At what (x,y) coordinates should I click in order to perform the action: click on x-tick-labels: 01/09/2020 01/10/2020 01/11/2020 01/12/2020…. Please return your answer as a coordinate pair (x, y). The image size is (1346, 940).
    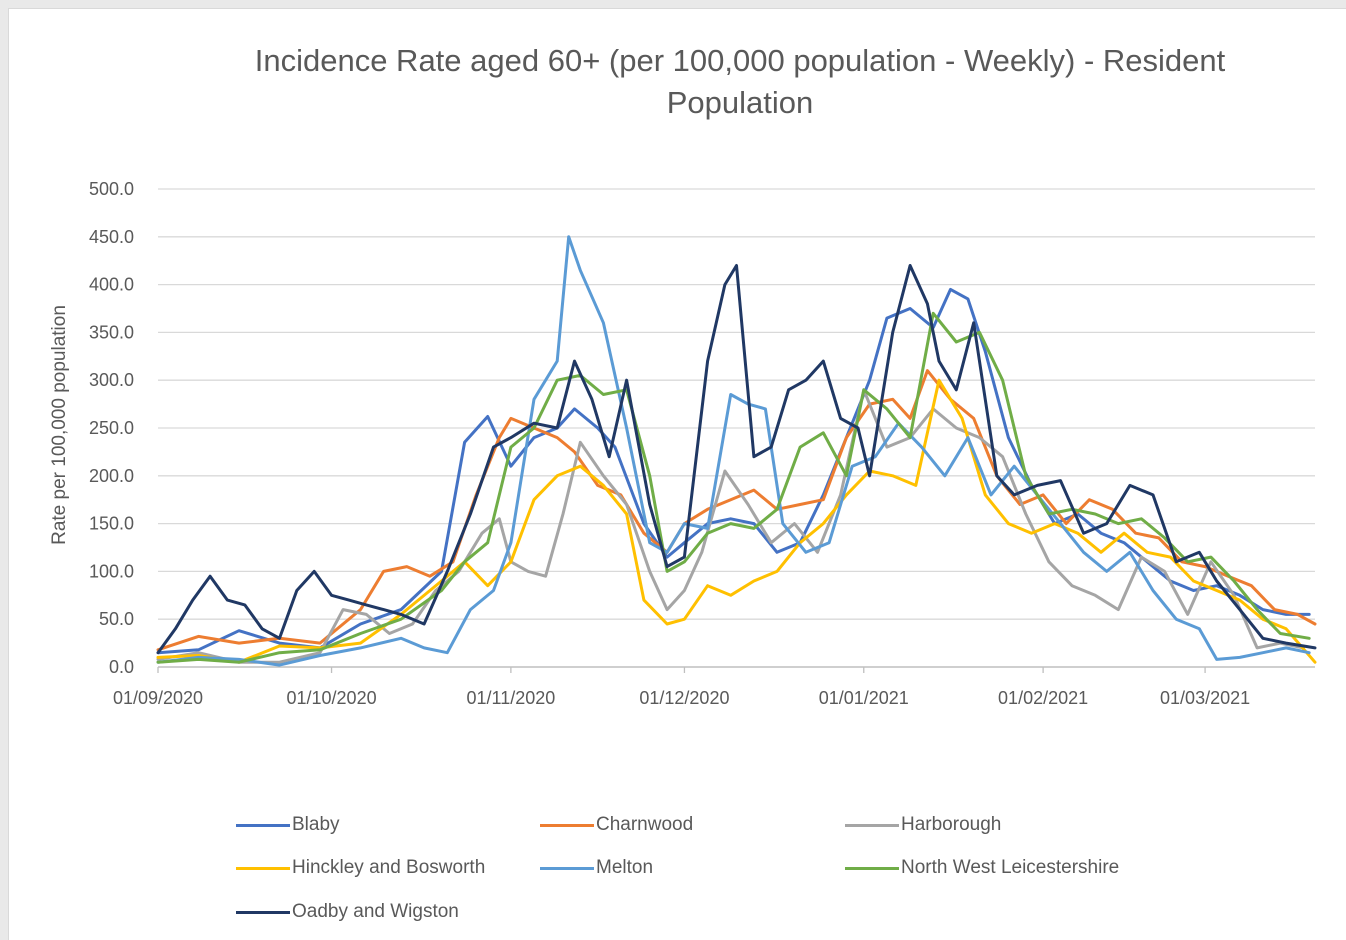
    Looking at the image, I should click on (681, 687).